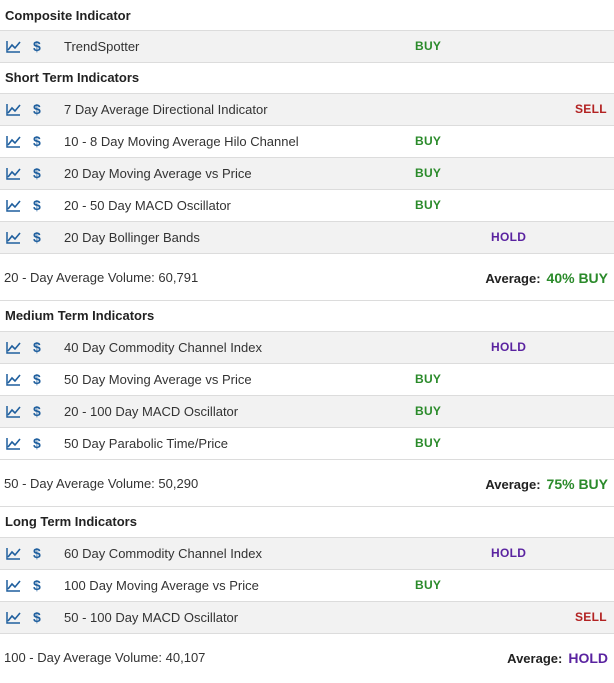  Describe the element at coordinates (577, 484) in the screenshot. I see `average-value: 75% BUY` at that location.